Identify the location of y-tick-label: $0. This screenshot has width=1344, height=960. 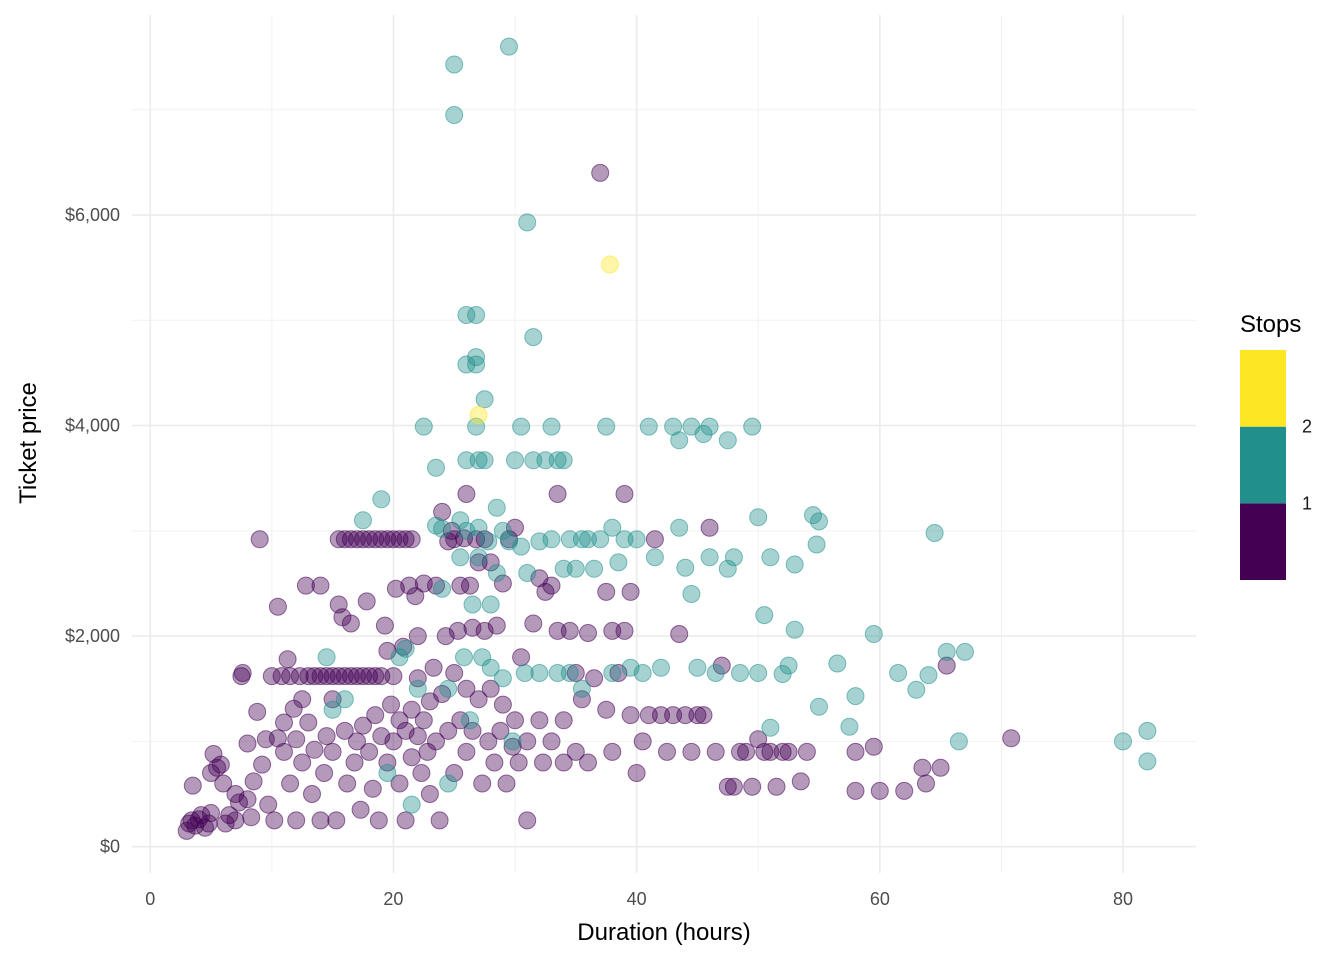
(110, 847).